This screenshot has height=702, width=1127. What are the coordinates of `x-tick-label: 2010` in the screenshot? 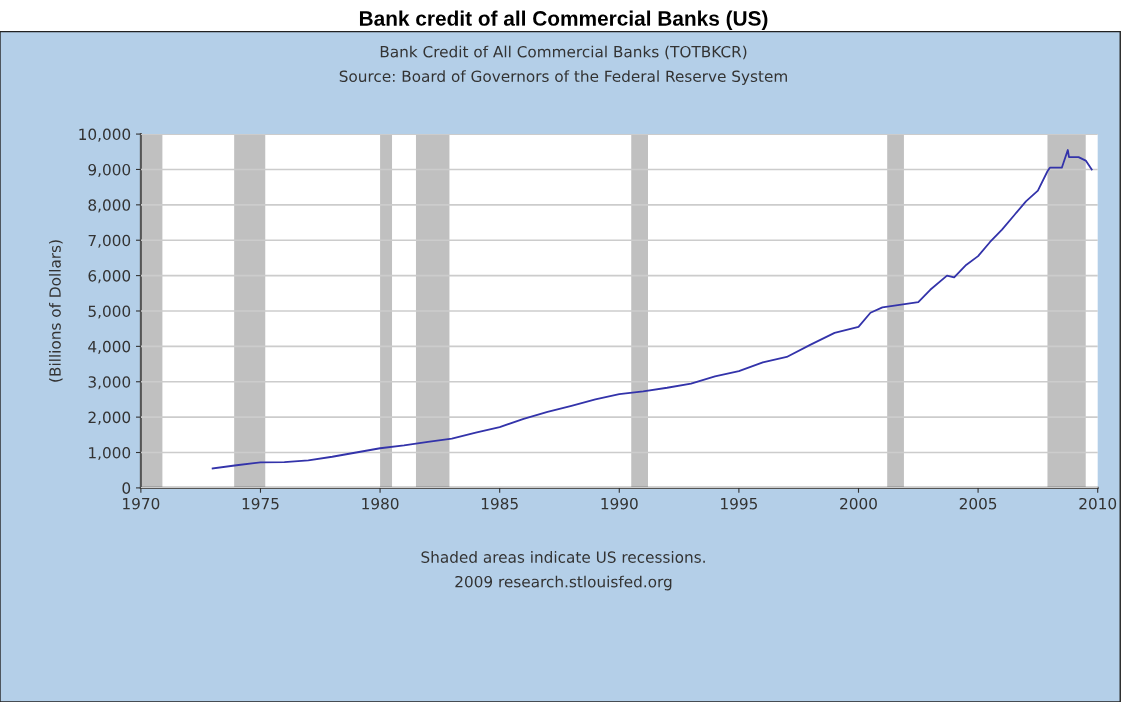 It's located at (1098, 503).